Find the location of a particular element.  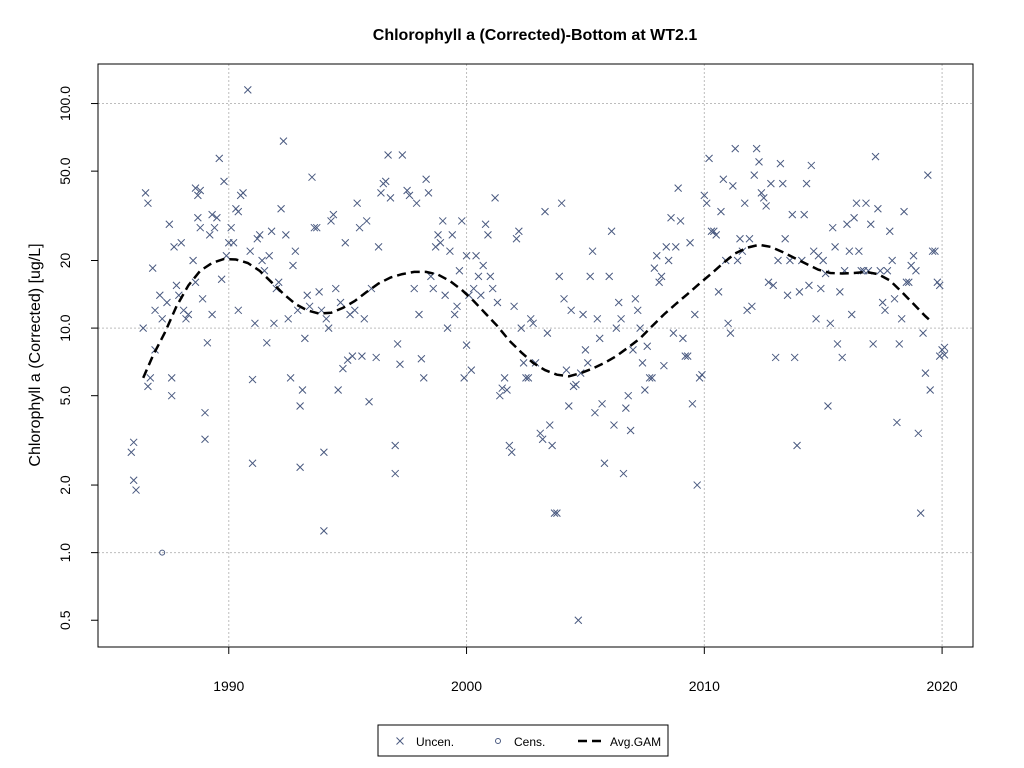

y-tick-label: 2.0 is located at coordinates (65, 485).